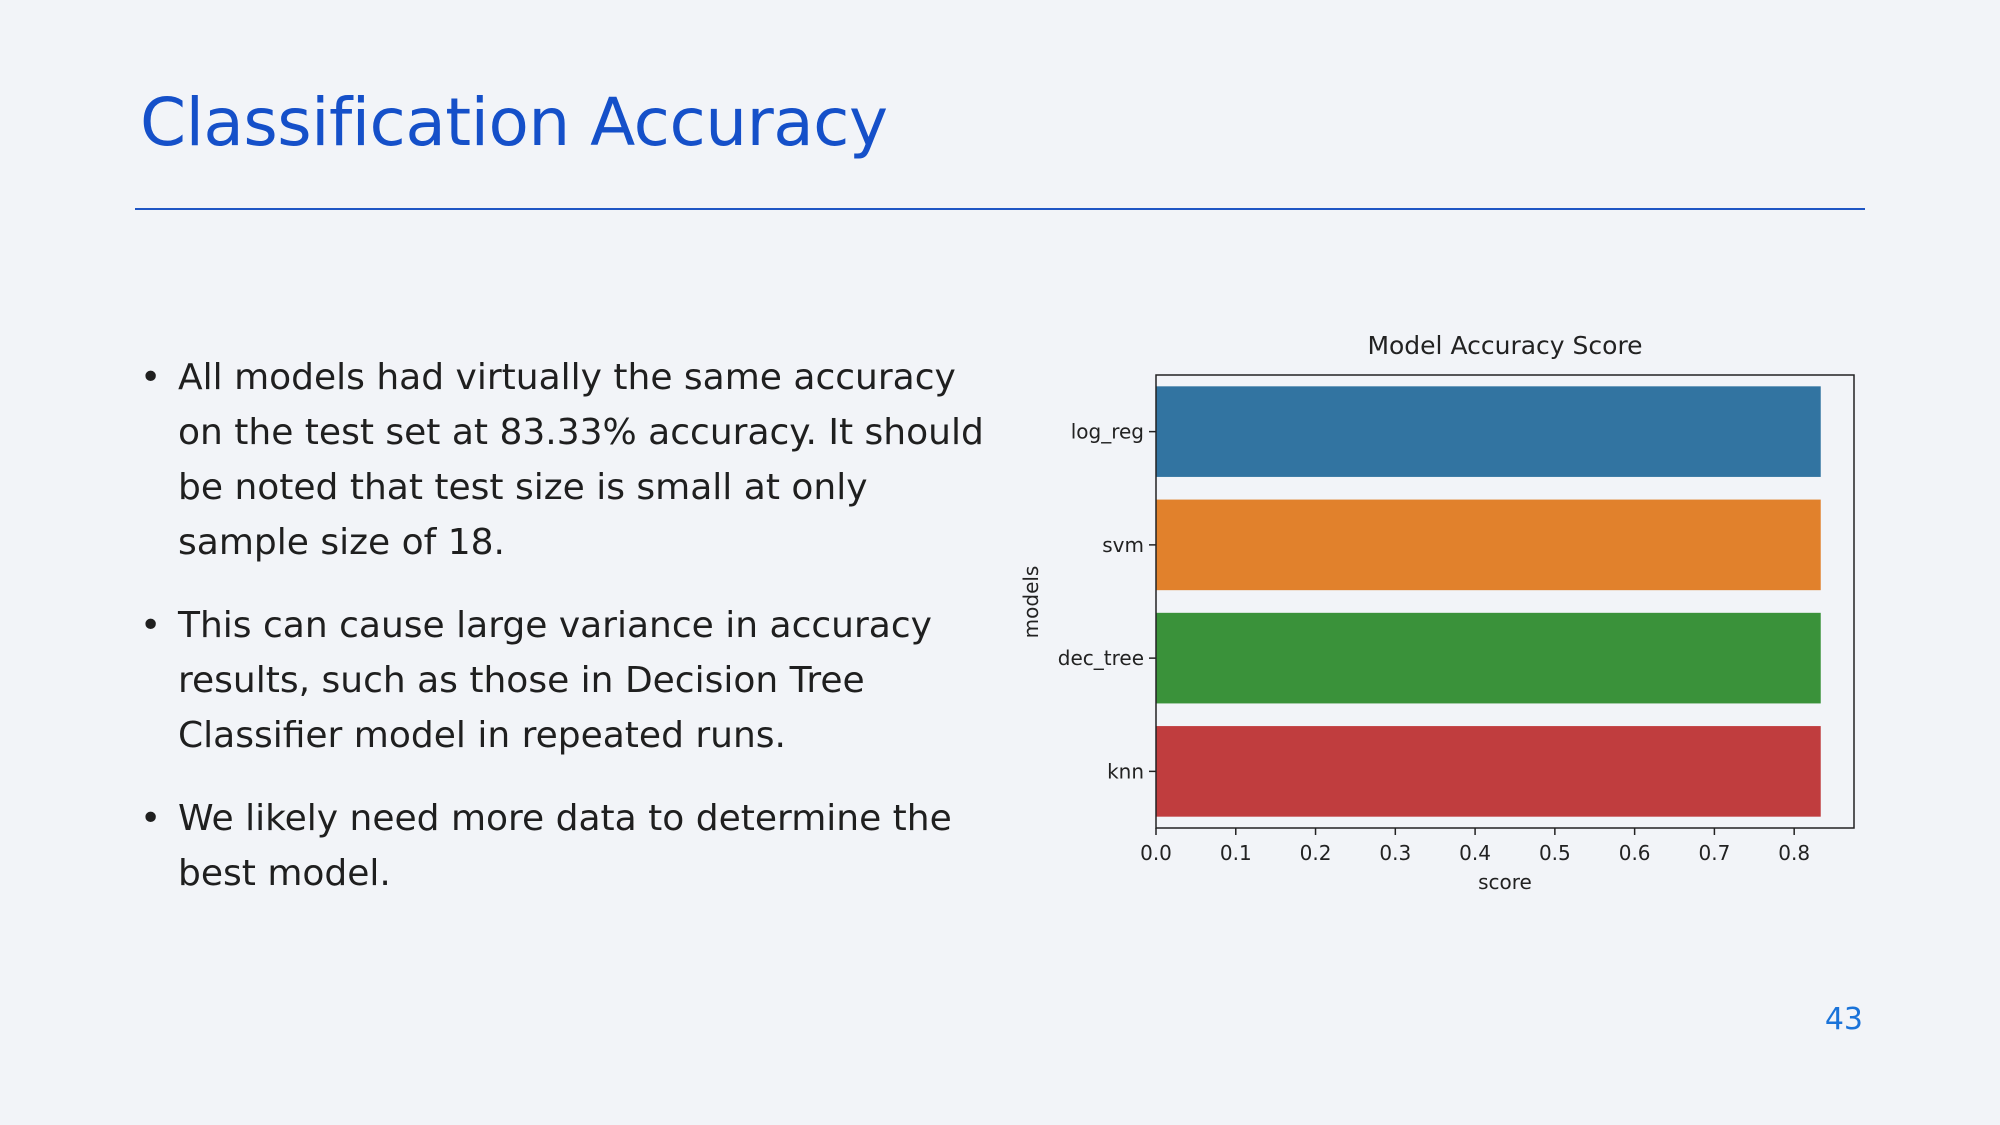 This screenshot has width=2000, height=1125. I want to click on chart-title: Model Accuracy Score, so click(1504, 345).